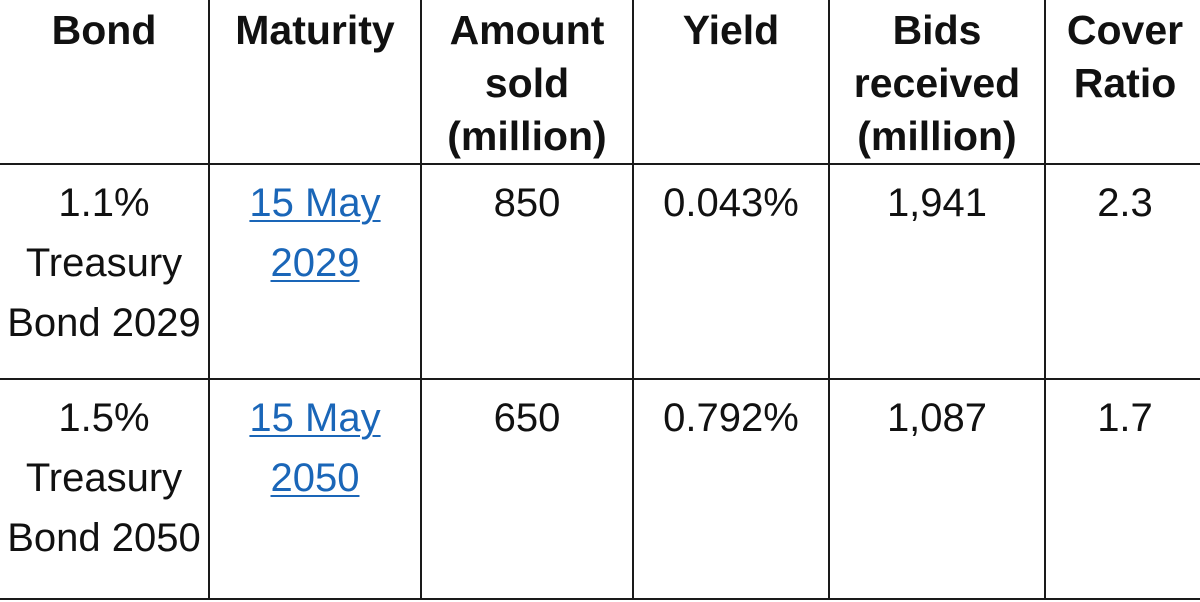  I want to click on header-bond: Bond, so click(105, 82).